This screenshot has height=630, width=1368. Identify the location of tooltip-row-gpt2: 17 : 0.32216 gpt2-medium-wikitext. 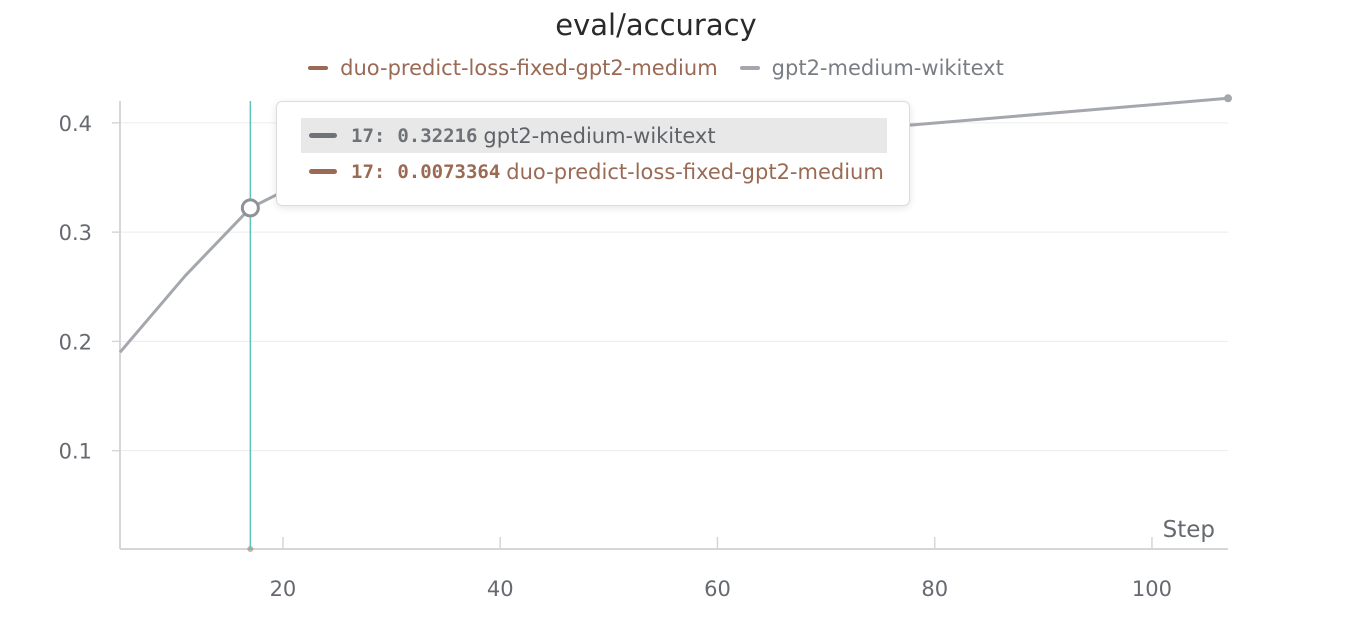
(594, 135).